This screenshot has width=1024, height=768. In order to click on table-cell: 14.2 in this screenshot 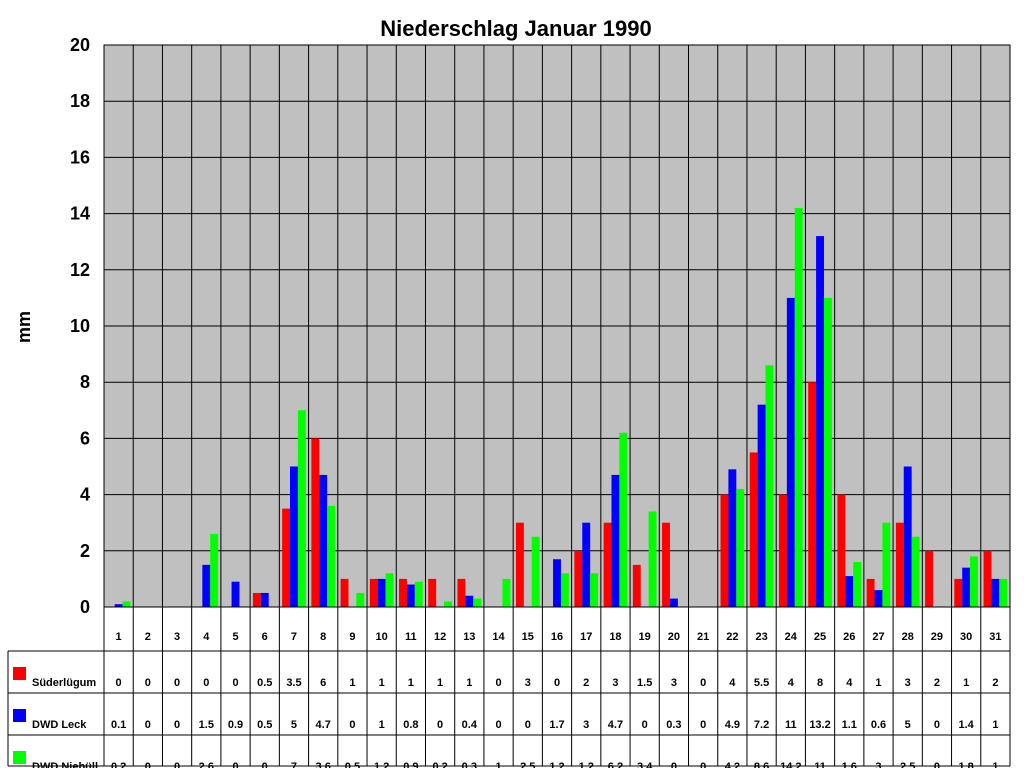, I will do `click(790, 764)`.